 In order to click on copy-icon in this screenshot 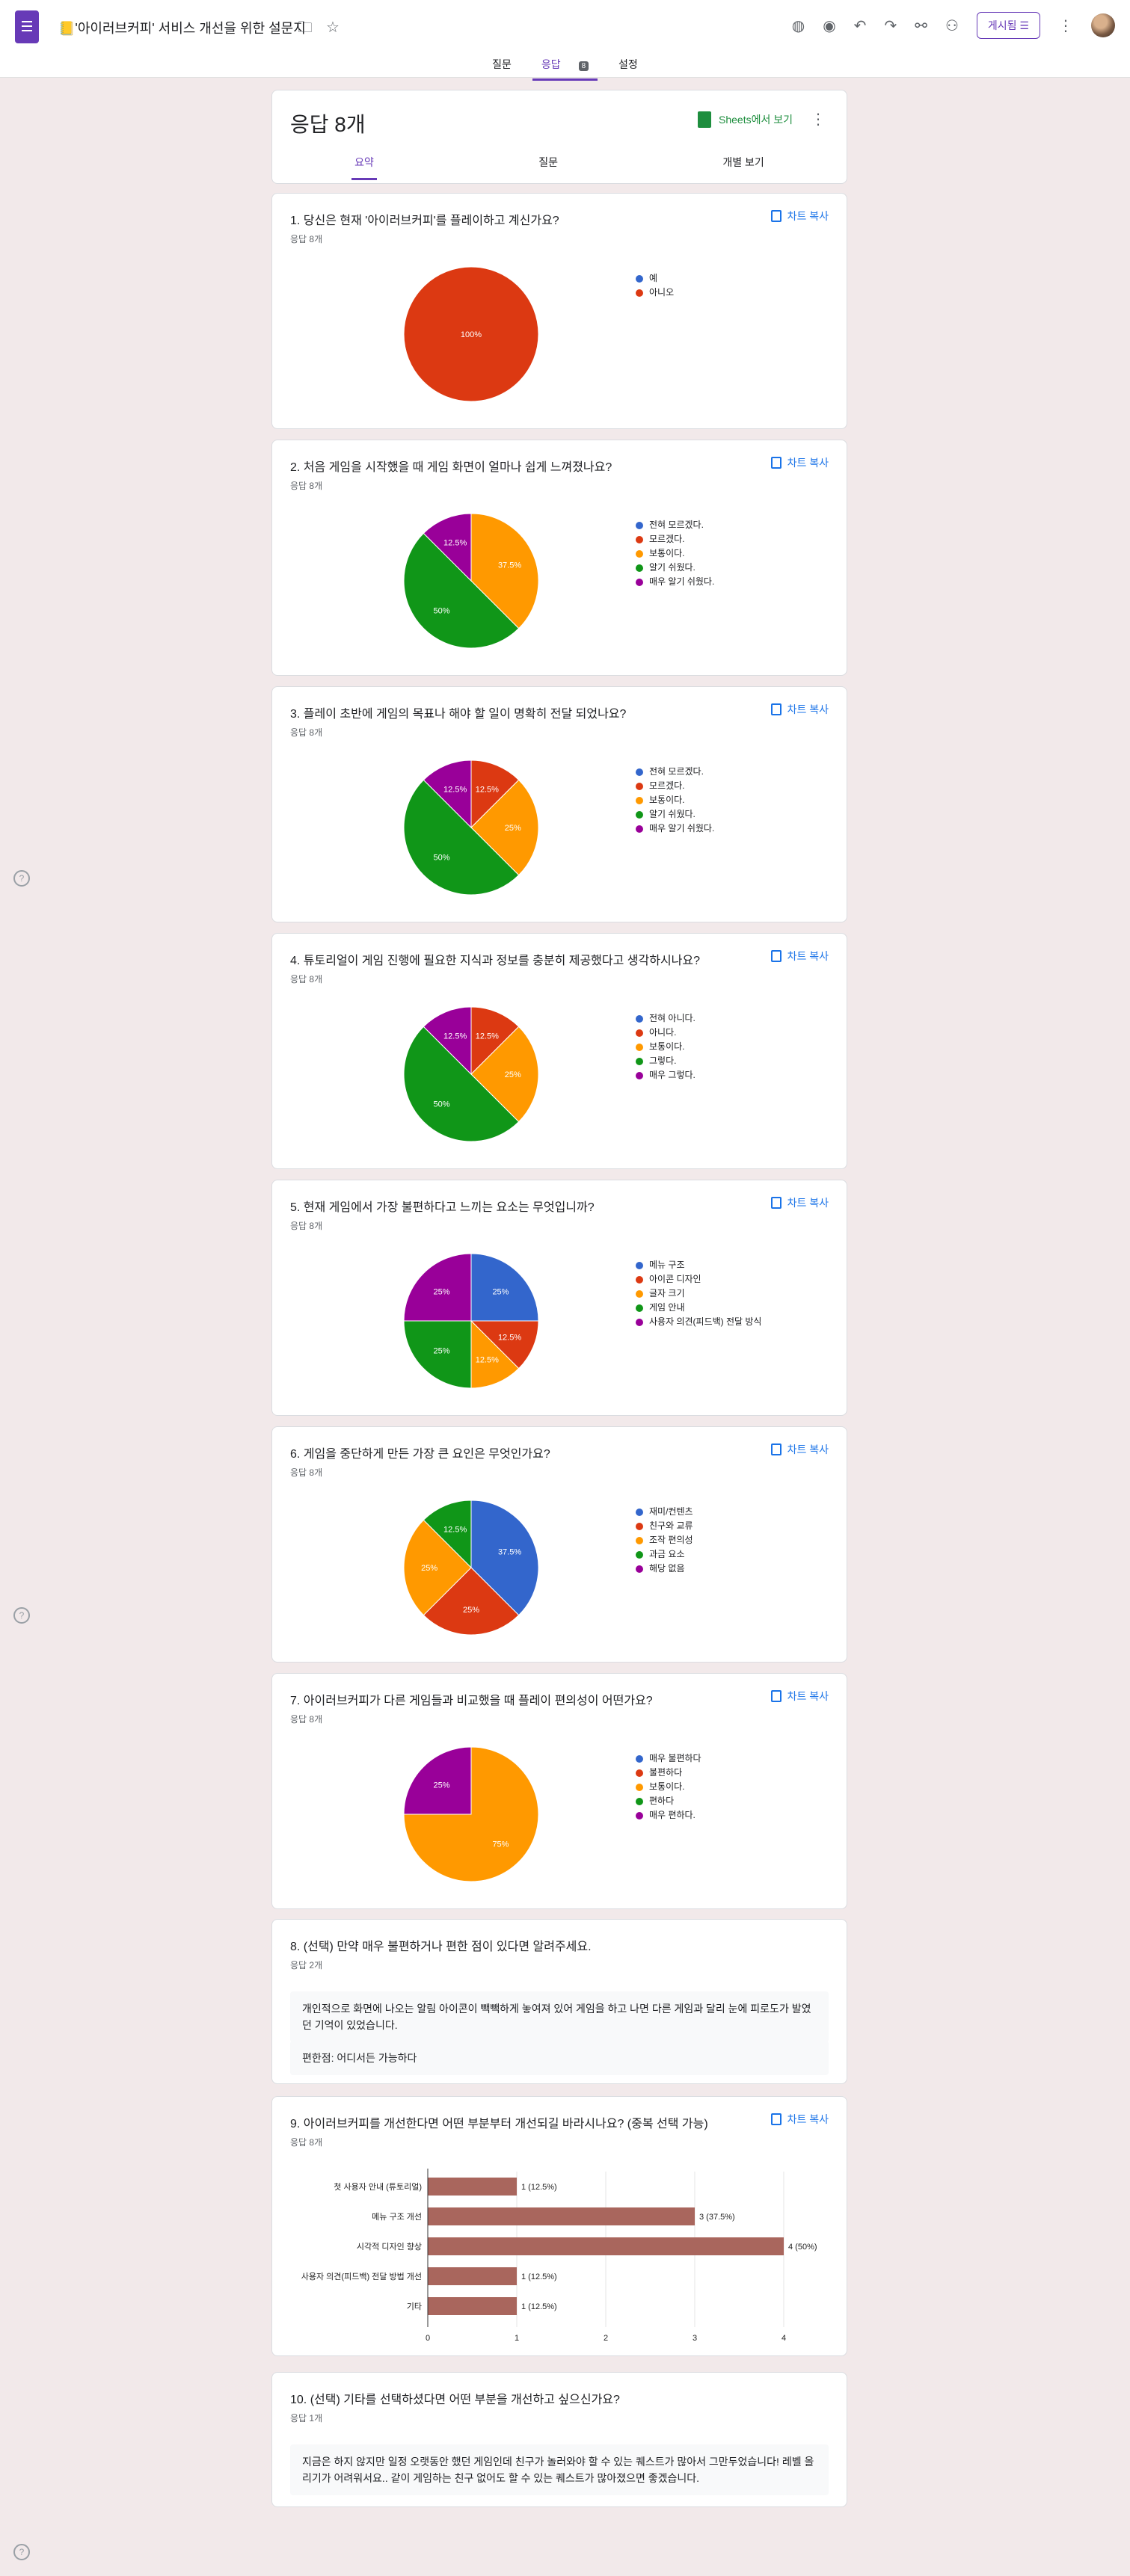, I will do `click(776, 956)`.